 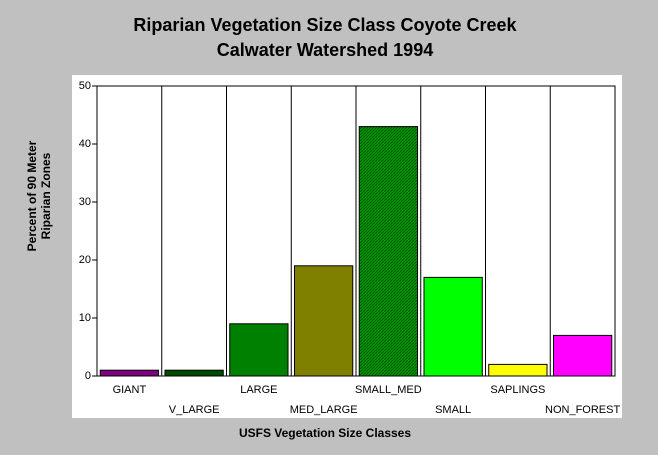 I want to click on x-tick-label: NON_FOREST, so click(x=582, y=410).